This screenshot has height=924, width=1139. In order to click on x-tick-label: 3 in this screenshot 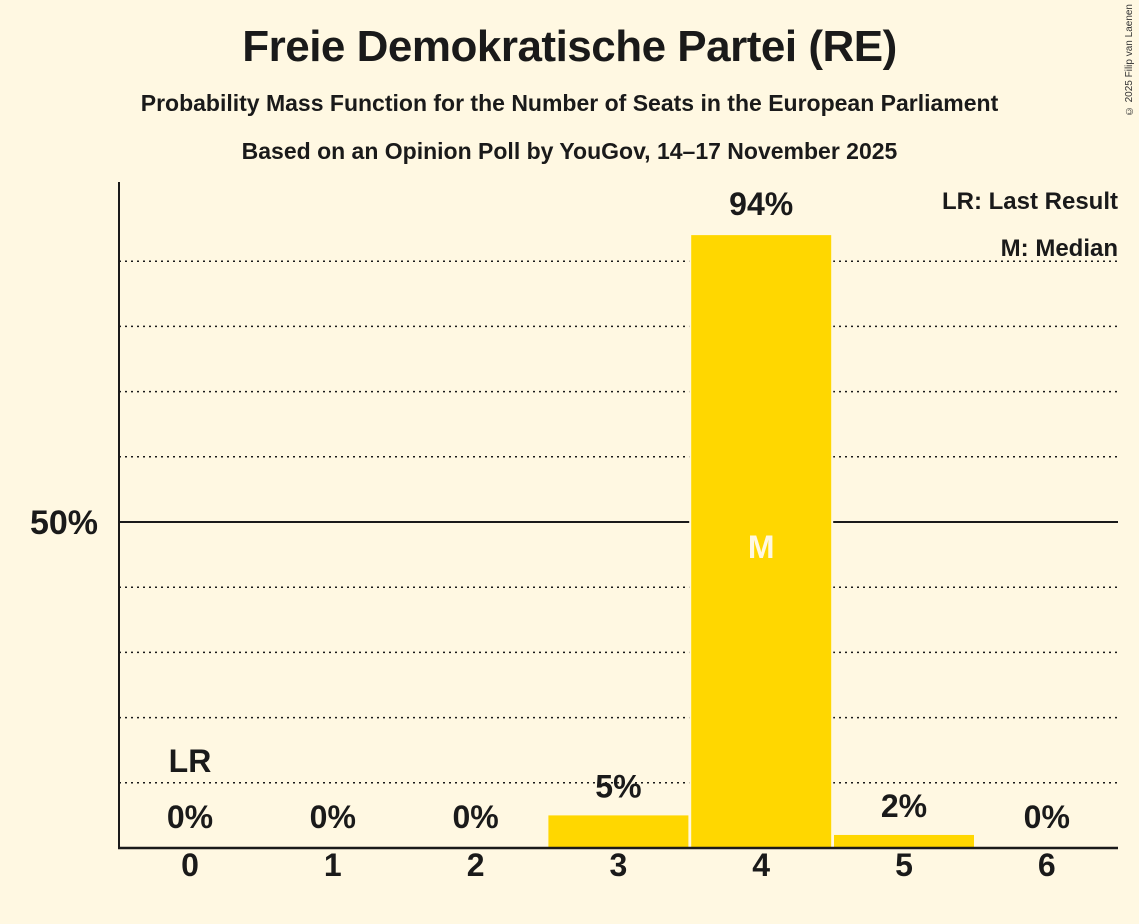, I will do `click(619, 865)`.